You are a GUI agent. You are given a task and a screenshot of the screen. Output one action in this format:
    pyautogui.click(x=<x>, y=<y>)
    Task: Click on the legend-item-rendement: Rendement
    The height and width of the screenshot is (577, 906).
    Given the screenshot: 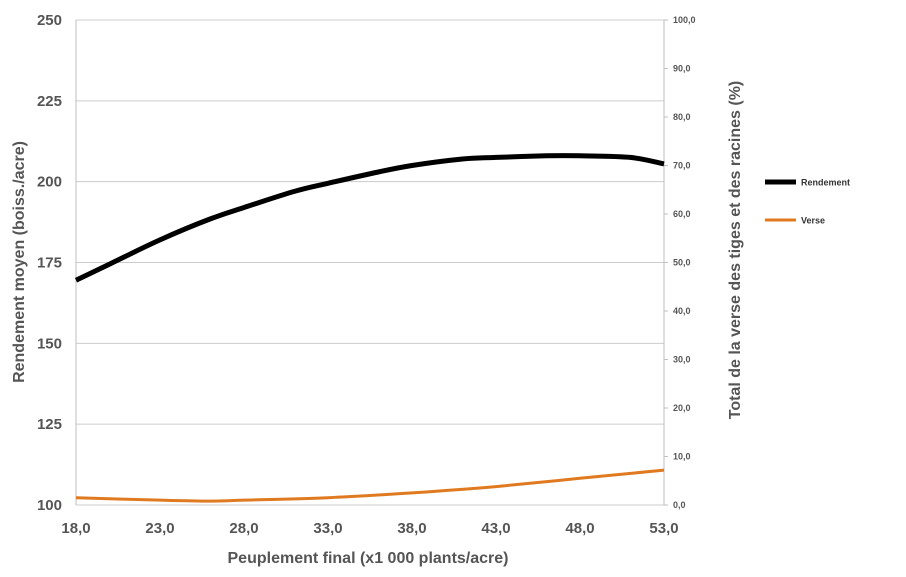 What is the action you would take?
    pyautogui.click(x=807, y=183)
    